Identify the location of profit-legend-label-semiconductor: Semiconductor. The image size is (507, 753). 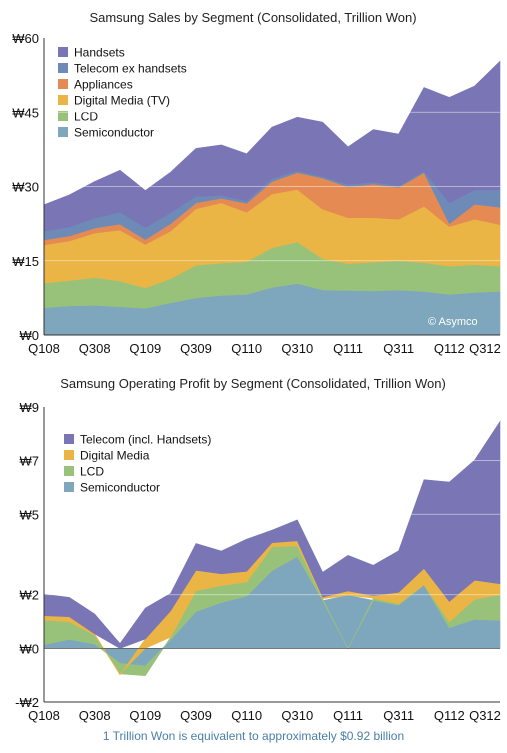
(120, 488).